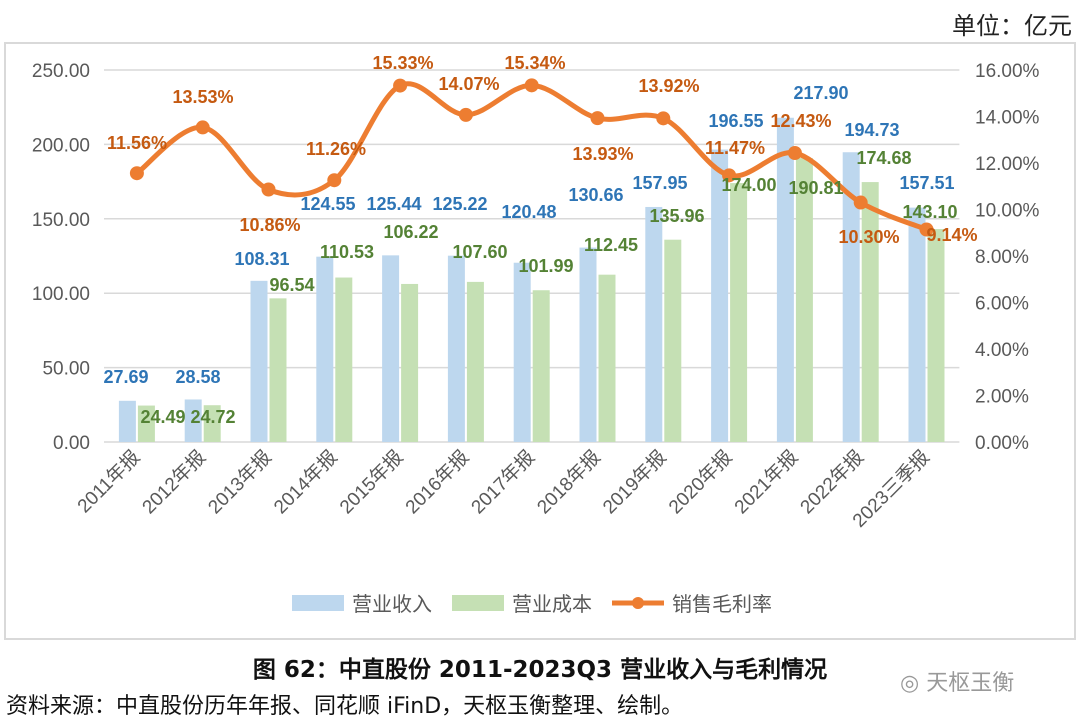 This screenshot has width=1080, height=728. What do you see at coordinates (540, 670) in the screenshot?
I see `figure-caption: 图 62：中直股份 2011-2023Q3 营业收入与毛利情况` at bounding box center [540, 670].